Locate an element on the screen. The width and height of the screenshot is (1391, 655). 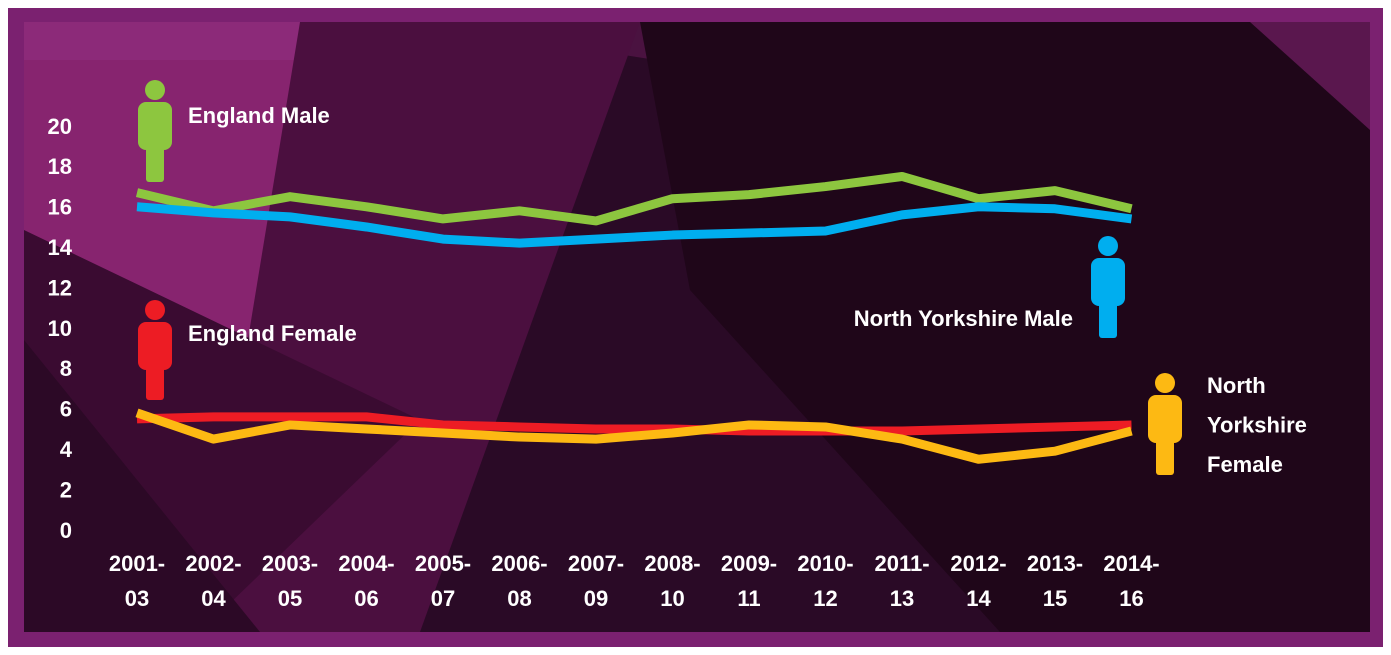
y-tick-label: 12 is located at coordinates (60, 287).